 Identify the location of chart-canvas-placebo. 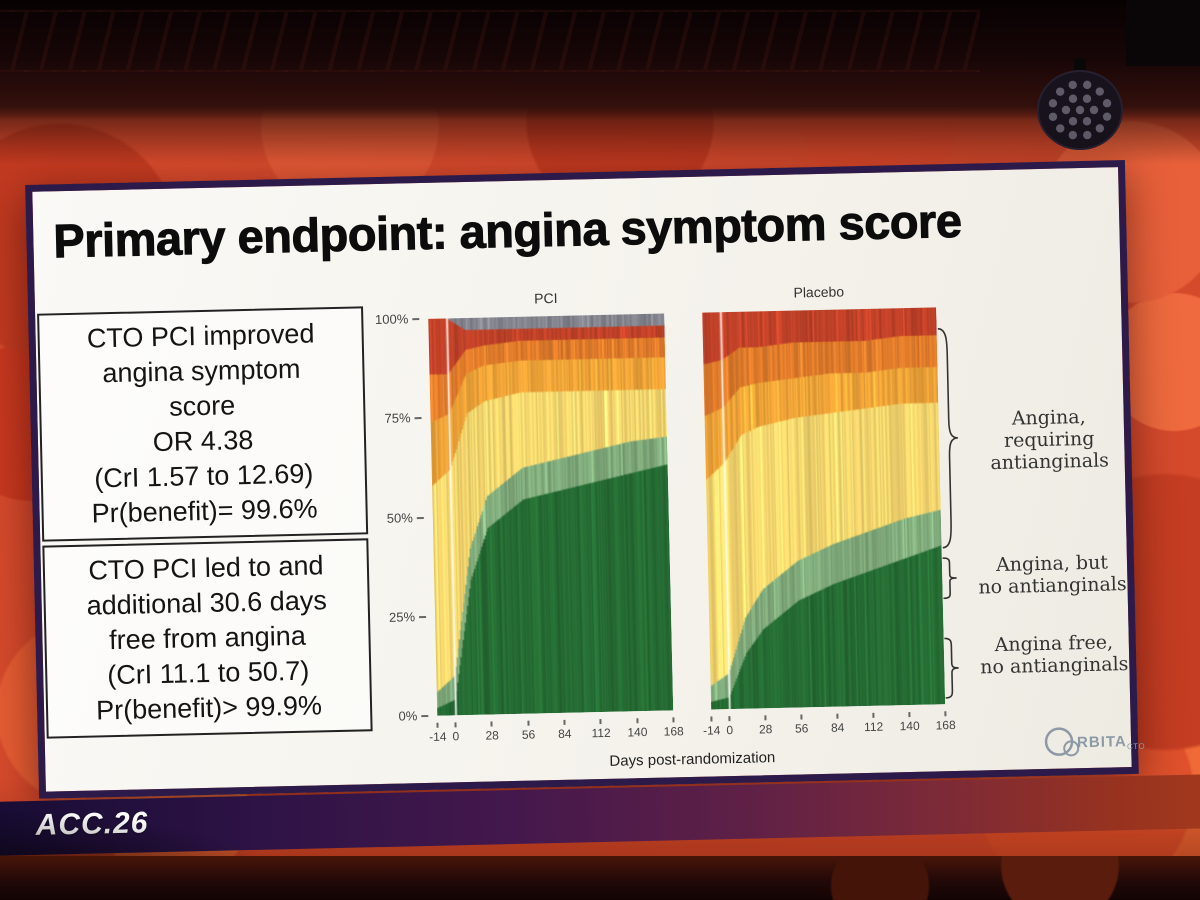
(824, 508).